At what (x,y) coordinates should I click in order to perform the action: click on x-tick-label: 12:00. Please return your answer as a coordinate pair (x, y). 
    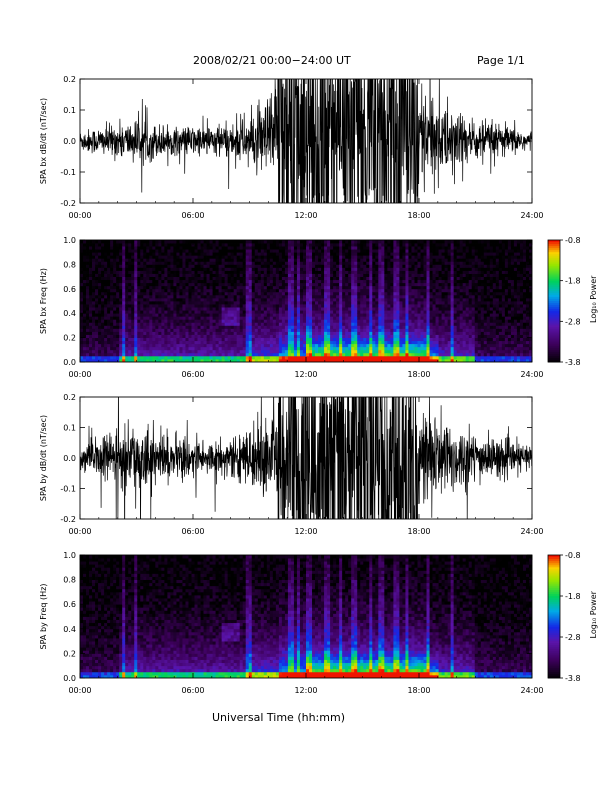
    Looking at the image, I should click on (305, 690).